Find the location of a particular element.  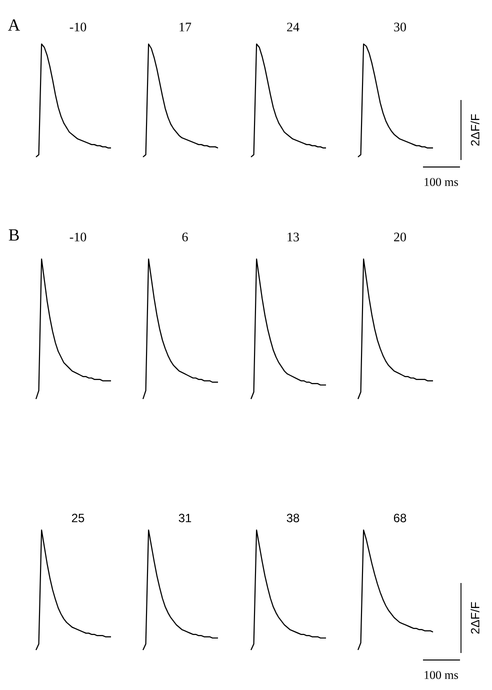

text: A is located at coordinates (14, 25).